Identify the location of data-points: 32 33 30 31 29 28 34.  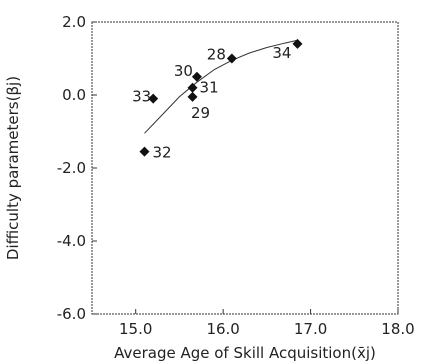
(217, 100).